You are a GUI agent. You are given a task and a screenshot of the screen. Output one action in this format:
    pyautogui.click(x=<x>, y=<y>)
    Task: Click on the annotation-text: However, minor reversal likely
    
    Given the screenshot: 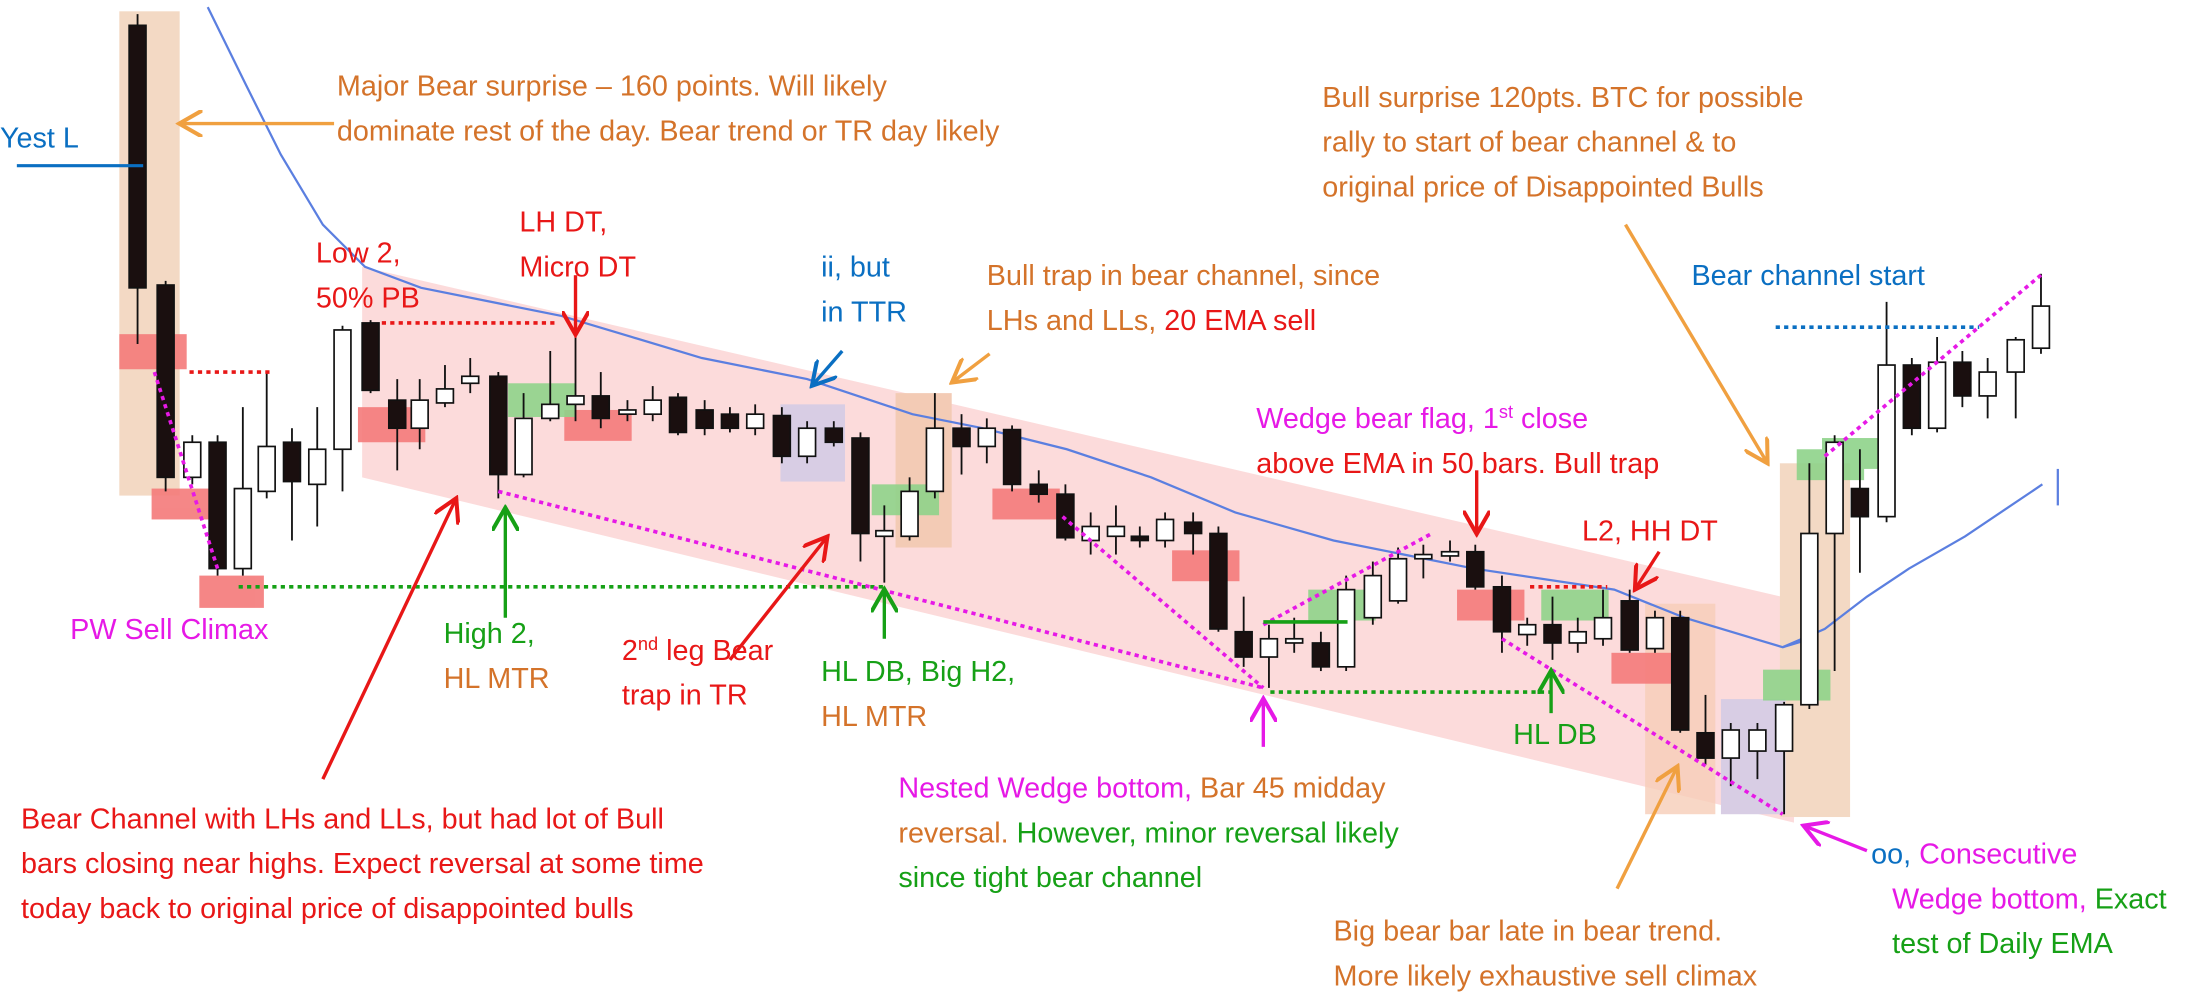 What is the action you would take?
    pyautogui.click(x=1208, y=833)
    